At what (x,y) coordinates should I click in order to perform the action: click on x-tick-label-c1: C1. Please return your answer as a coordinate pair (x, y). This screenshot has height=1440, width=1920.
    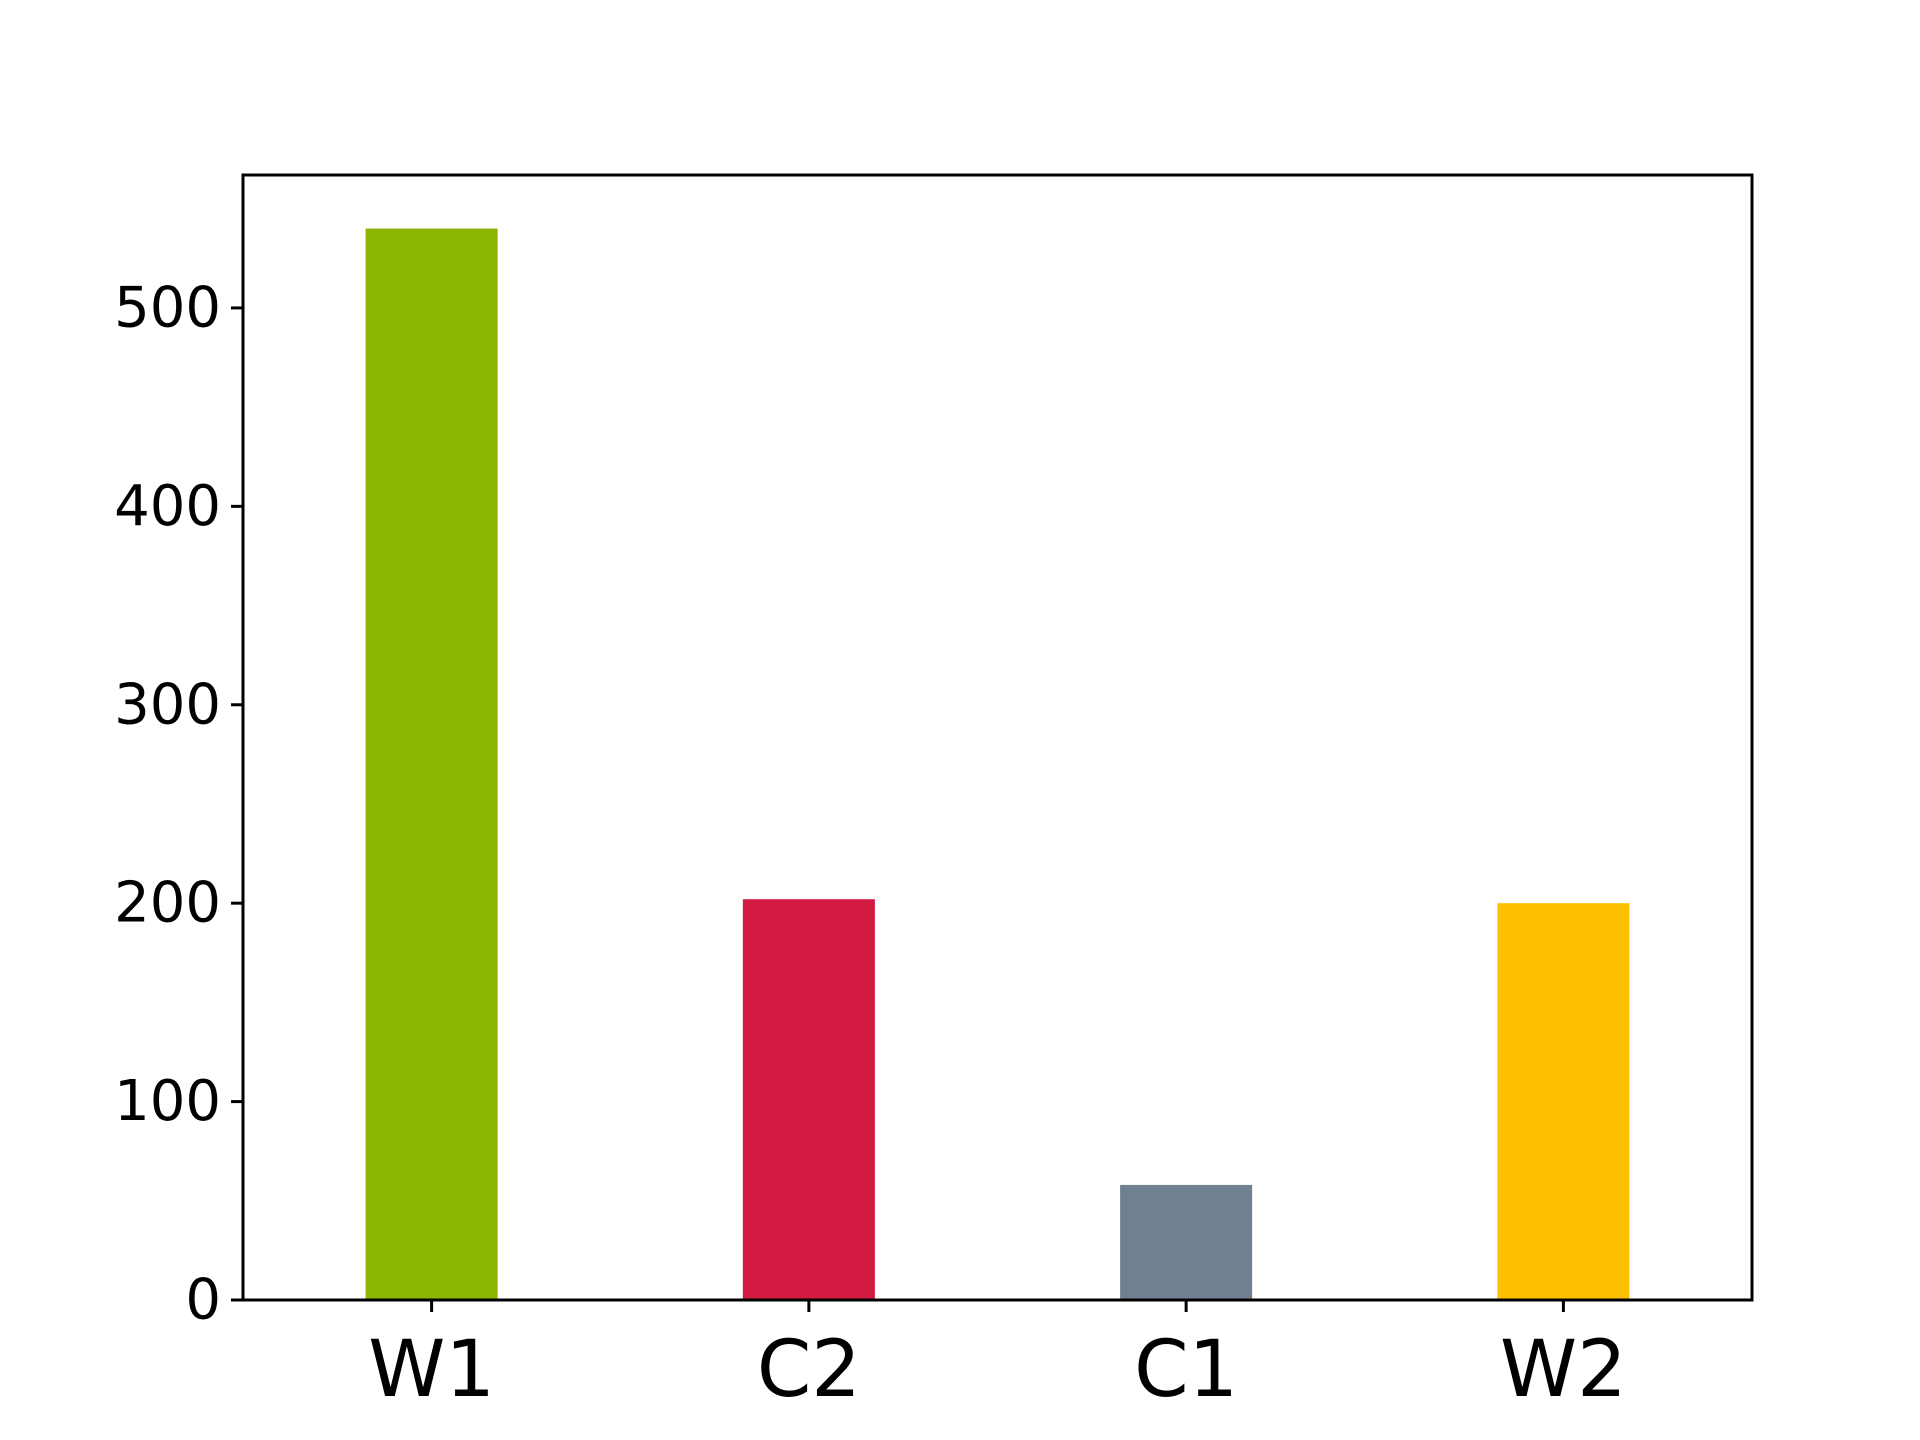
    Looking at the image, I should click on (1186, 1370).